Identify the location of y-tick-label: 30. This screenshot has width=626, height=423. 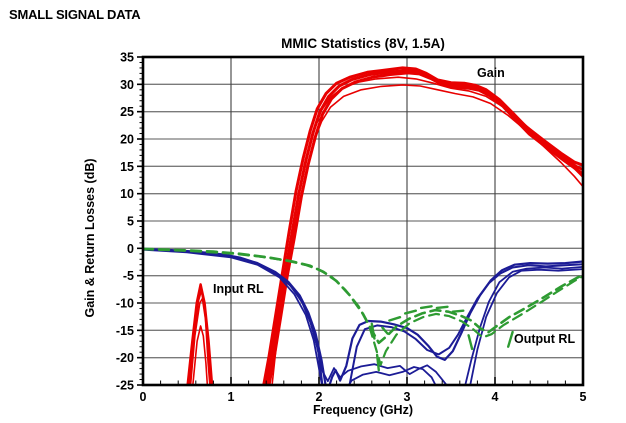
(127, 85).